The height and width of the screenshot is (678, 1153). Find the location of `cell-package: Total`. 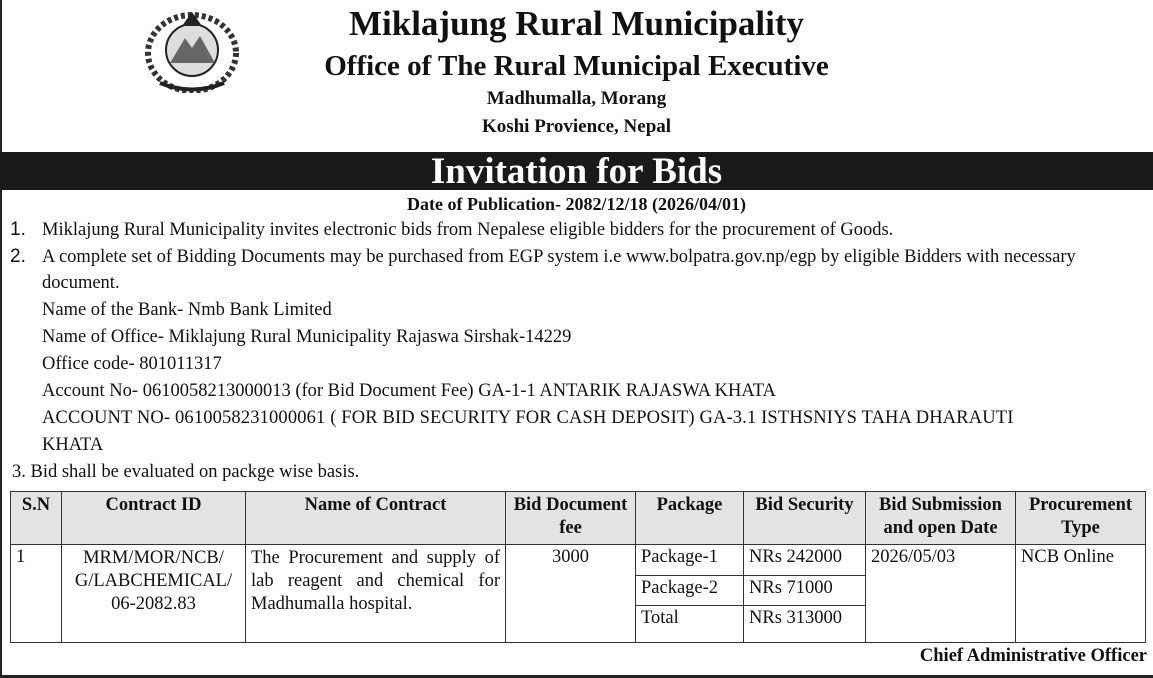

cell-package: Total is located at coordinates (689, 624).